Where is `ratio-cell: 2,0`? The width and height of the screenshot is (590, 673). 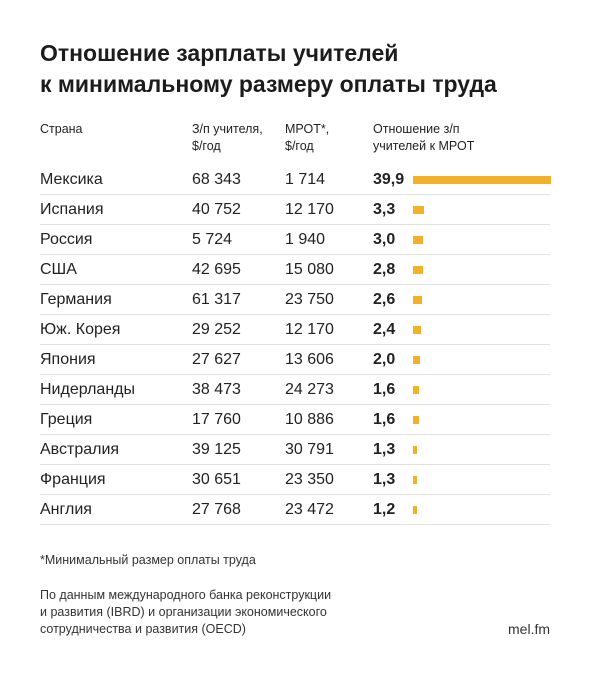
ratio-cell: 2,0 is located at coordinates (384, 359).